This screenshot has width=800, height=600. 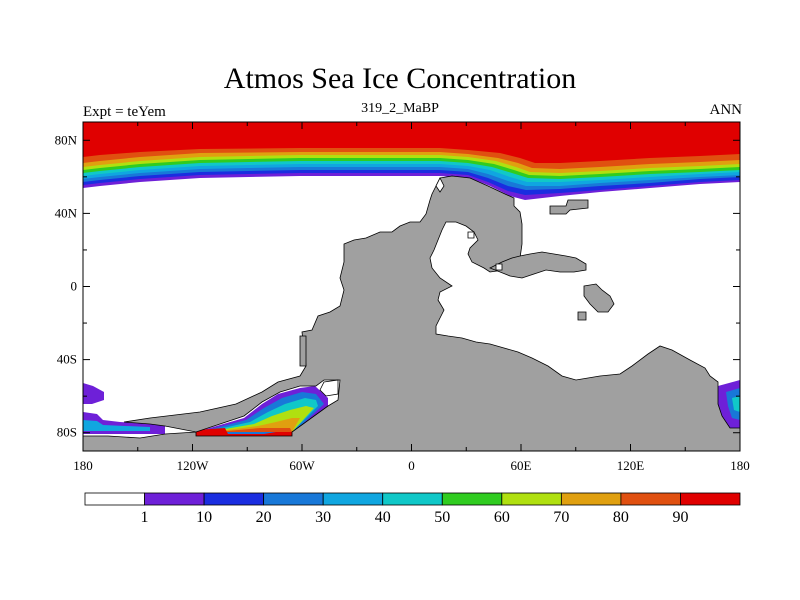 What do you see at coordinates (67, 359) in the screenshot?
I see `y-tick-label: 40S` at bounding box center [67, 359].